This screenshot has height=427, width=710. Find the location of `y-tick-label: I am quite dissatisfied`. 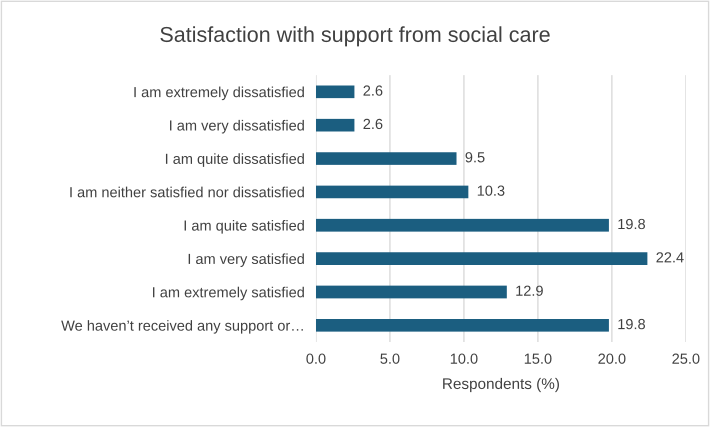

y-tick-label: I am quite dissatisfied is located at coordinates (235, 160).